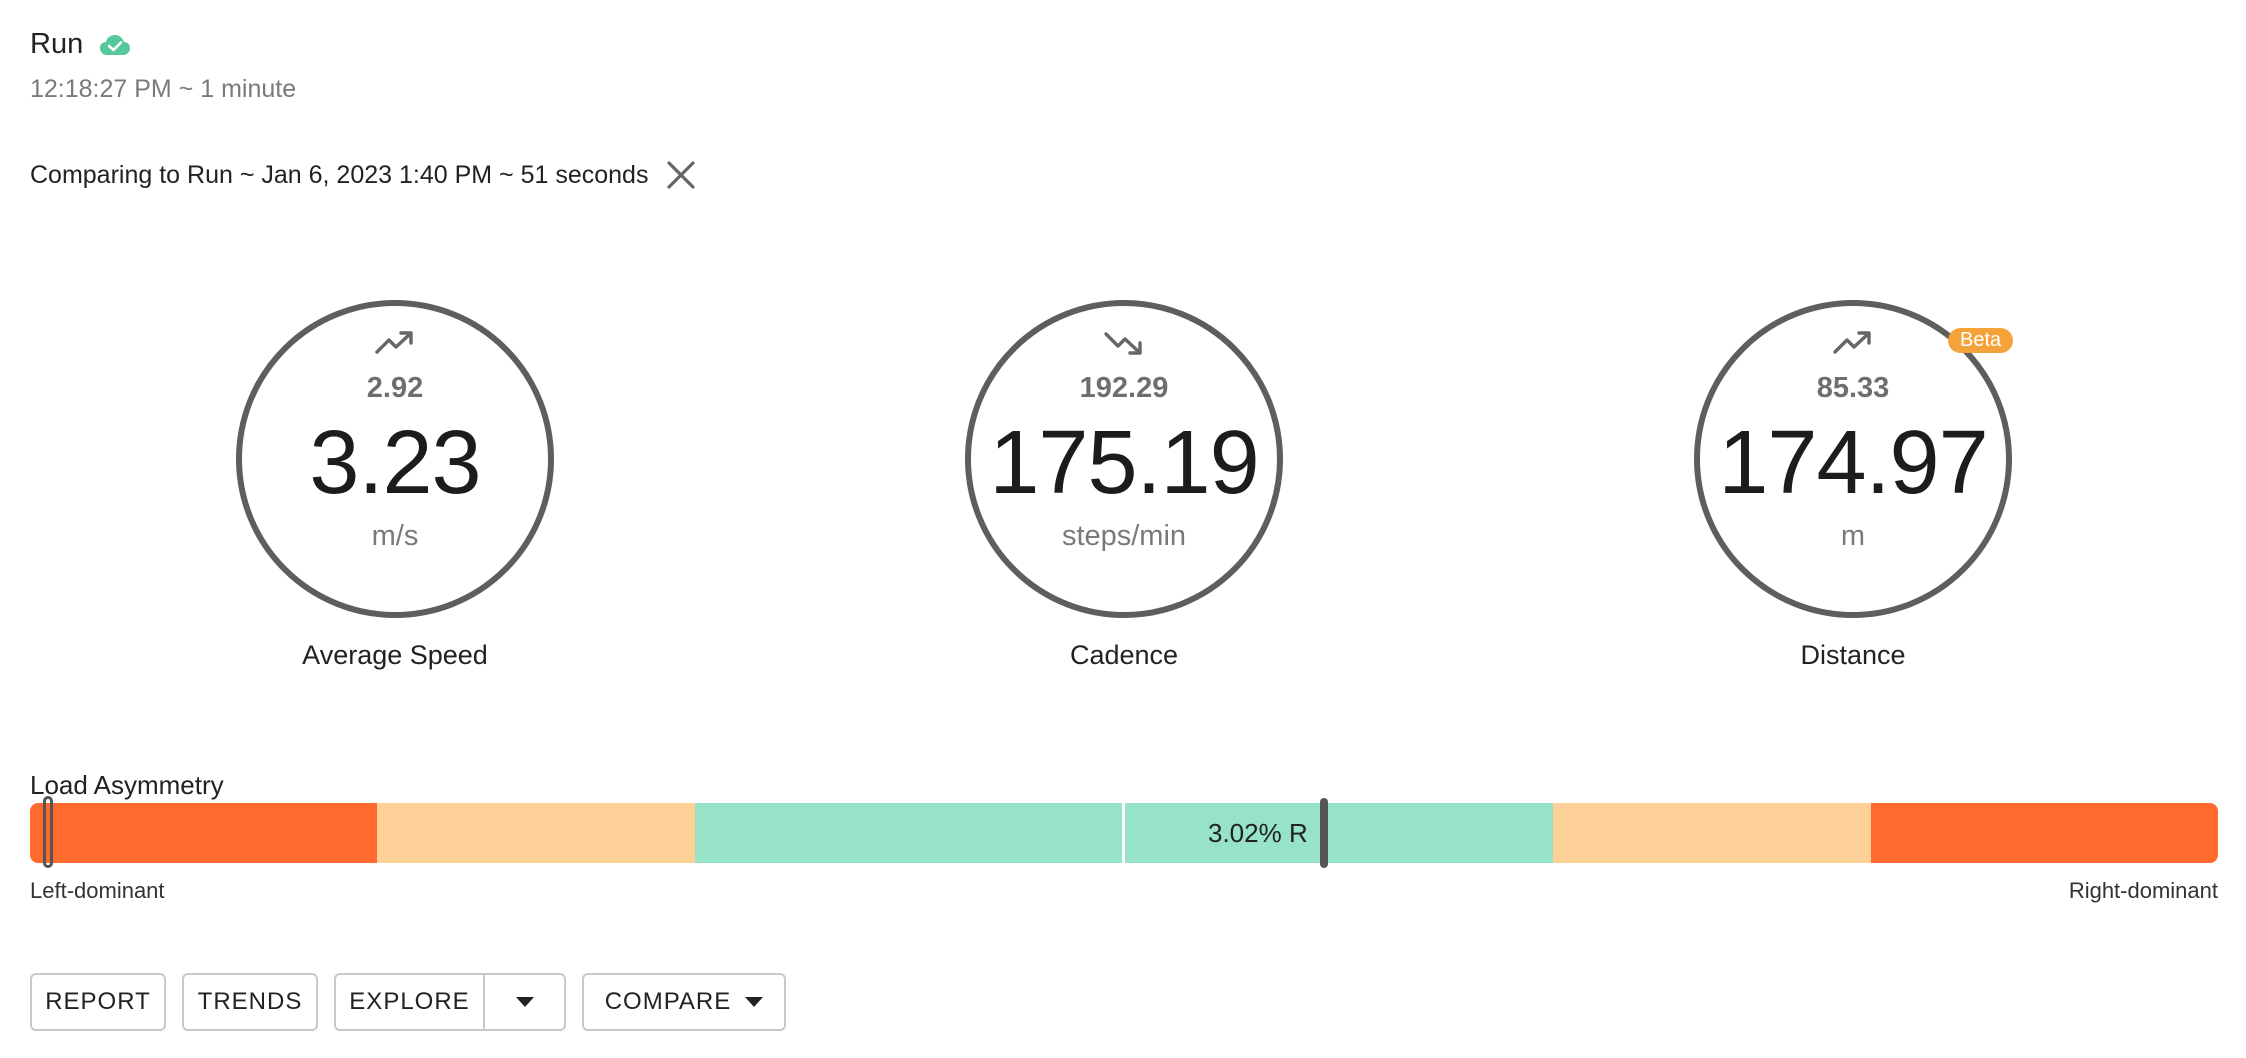 The width and height of the screenshot is (2246, 1058). What do you see at coordinates (1712, 833) in the screenshot?
I see `segment-right-moderate` at bounding box center [1712, 833].